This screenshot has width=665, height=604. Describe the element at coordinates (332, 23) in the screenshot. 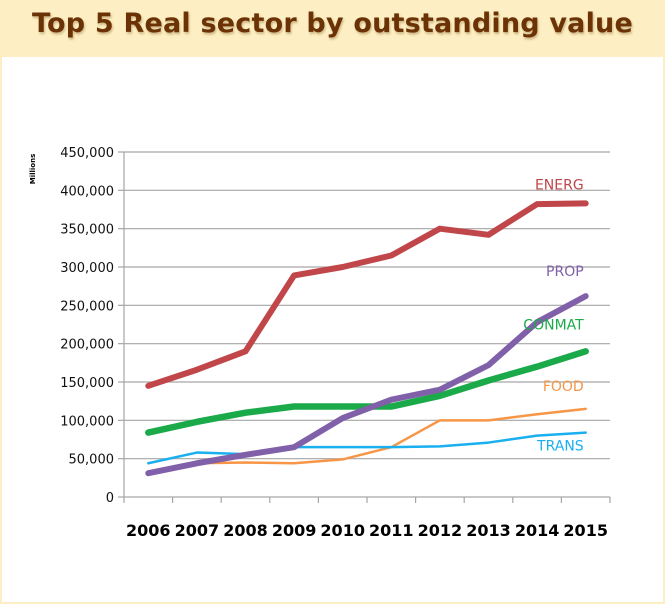

I see `chart-title: Top 5 Real sector by outstanding value` at that location.